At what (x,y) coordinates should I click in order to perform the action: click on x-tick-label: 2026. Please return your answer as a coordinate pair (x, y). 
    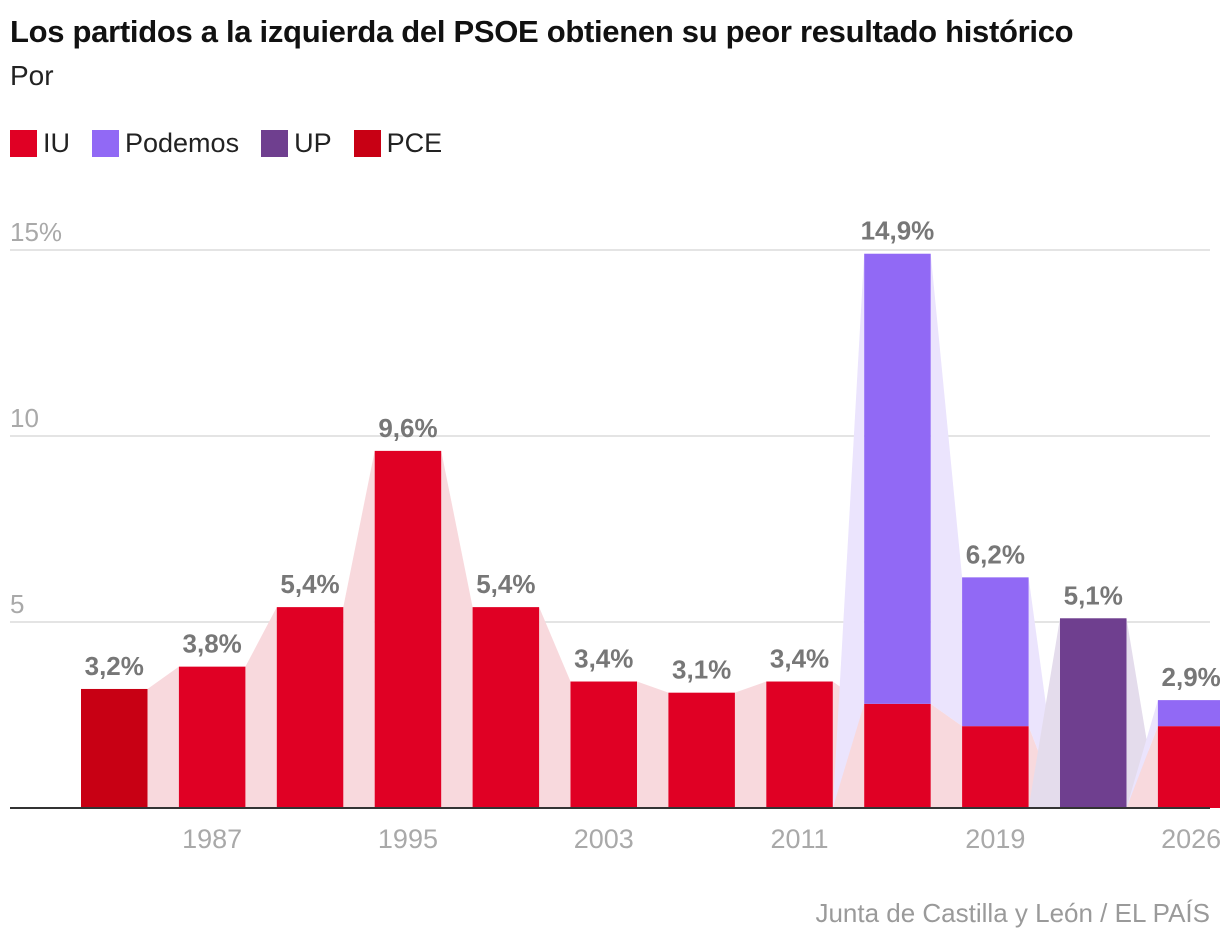
    Looking at the image, I should click on (1190, 839).